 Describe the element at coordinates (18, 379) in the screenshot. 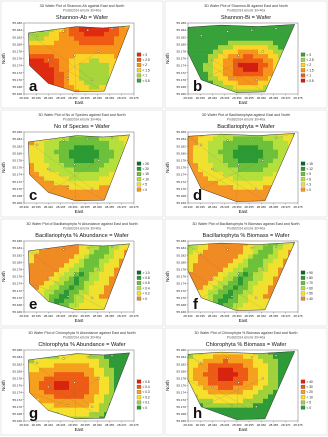

I see `y-tick-label: 55.178` at that location.